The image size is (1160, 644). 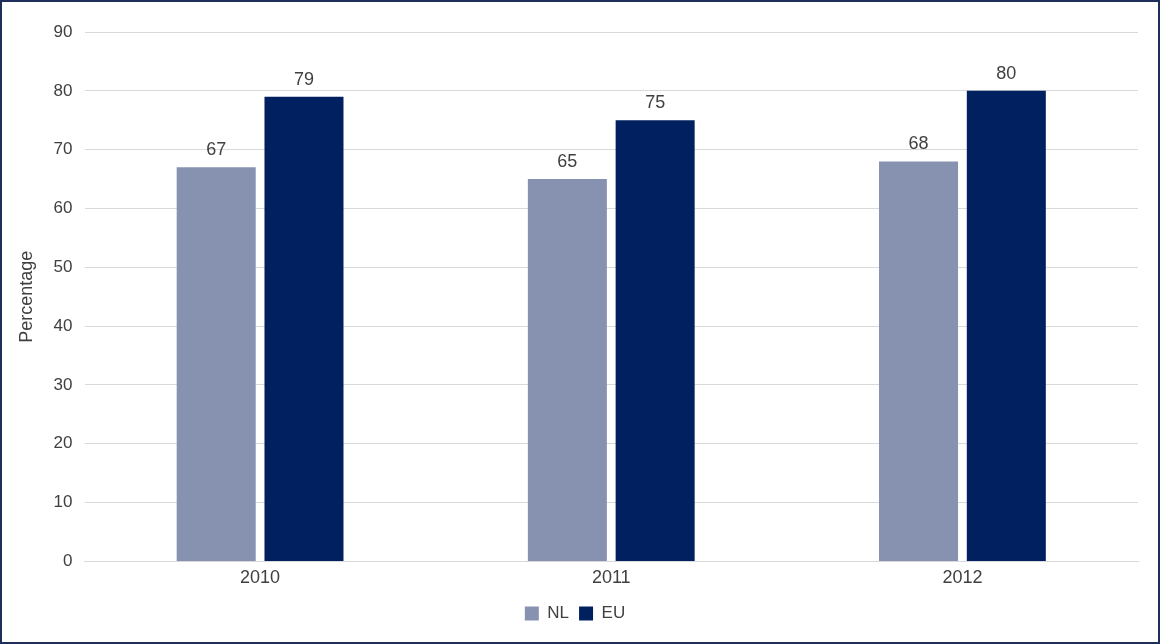 What do you see at coordinates (260, 577) in the screenshot?
I see `x-tick-label: 2010` at bounding box center [260, 577].